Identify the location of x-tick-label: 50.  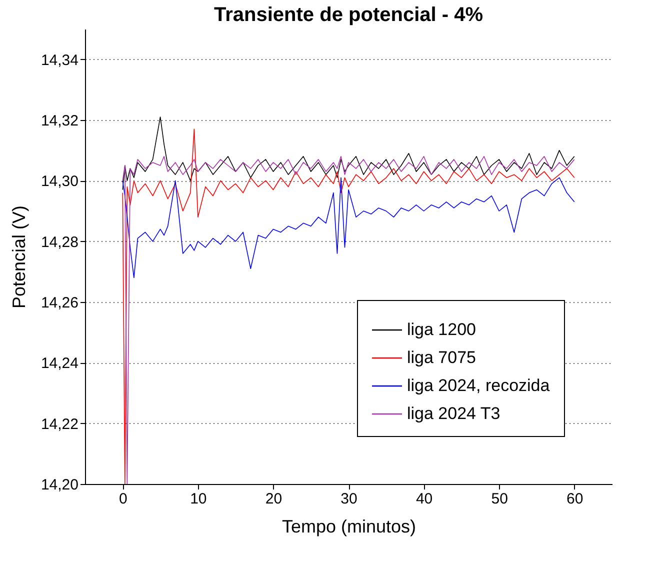
(499, 499).